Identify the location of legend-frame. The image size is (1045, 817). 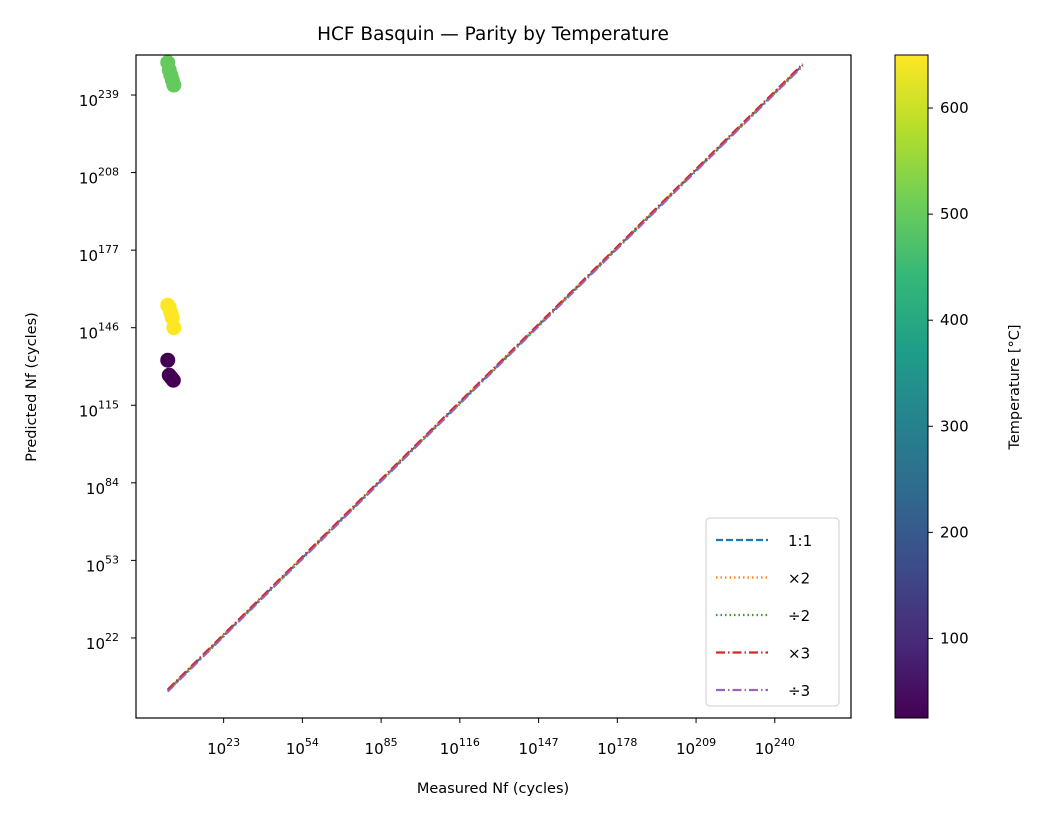
(772, 612).